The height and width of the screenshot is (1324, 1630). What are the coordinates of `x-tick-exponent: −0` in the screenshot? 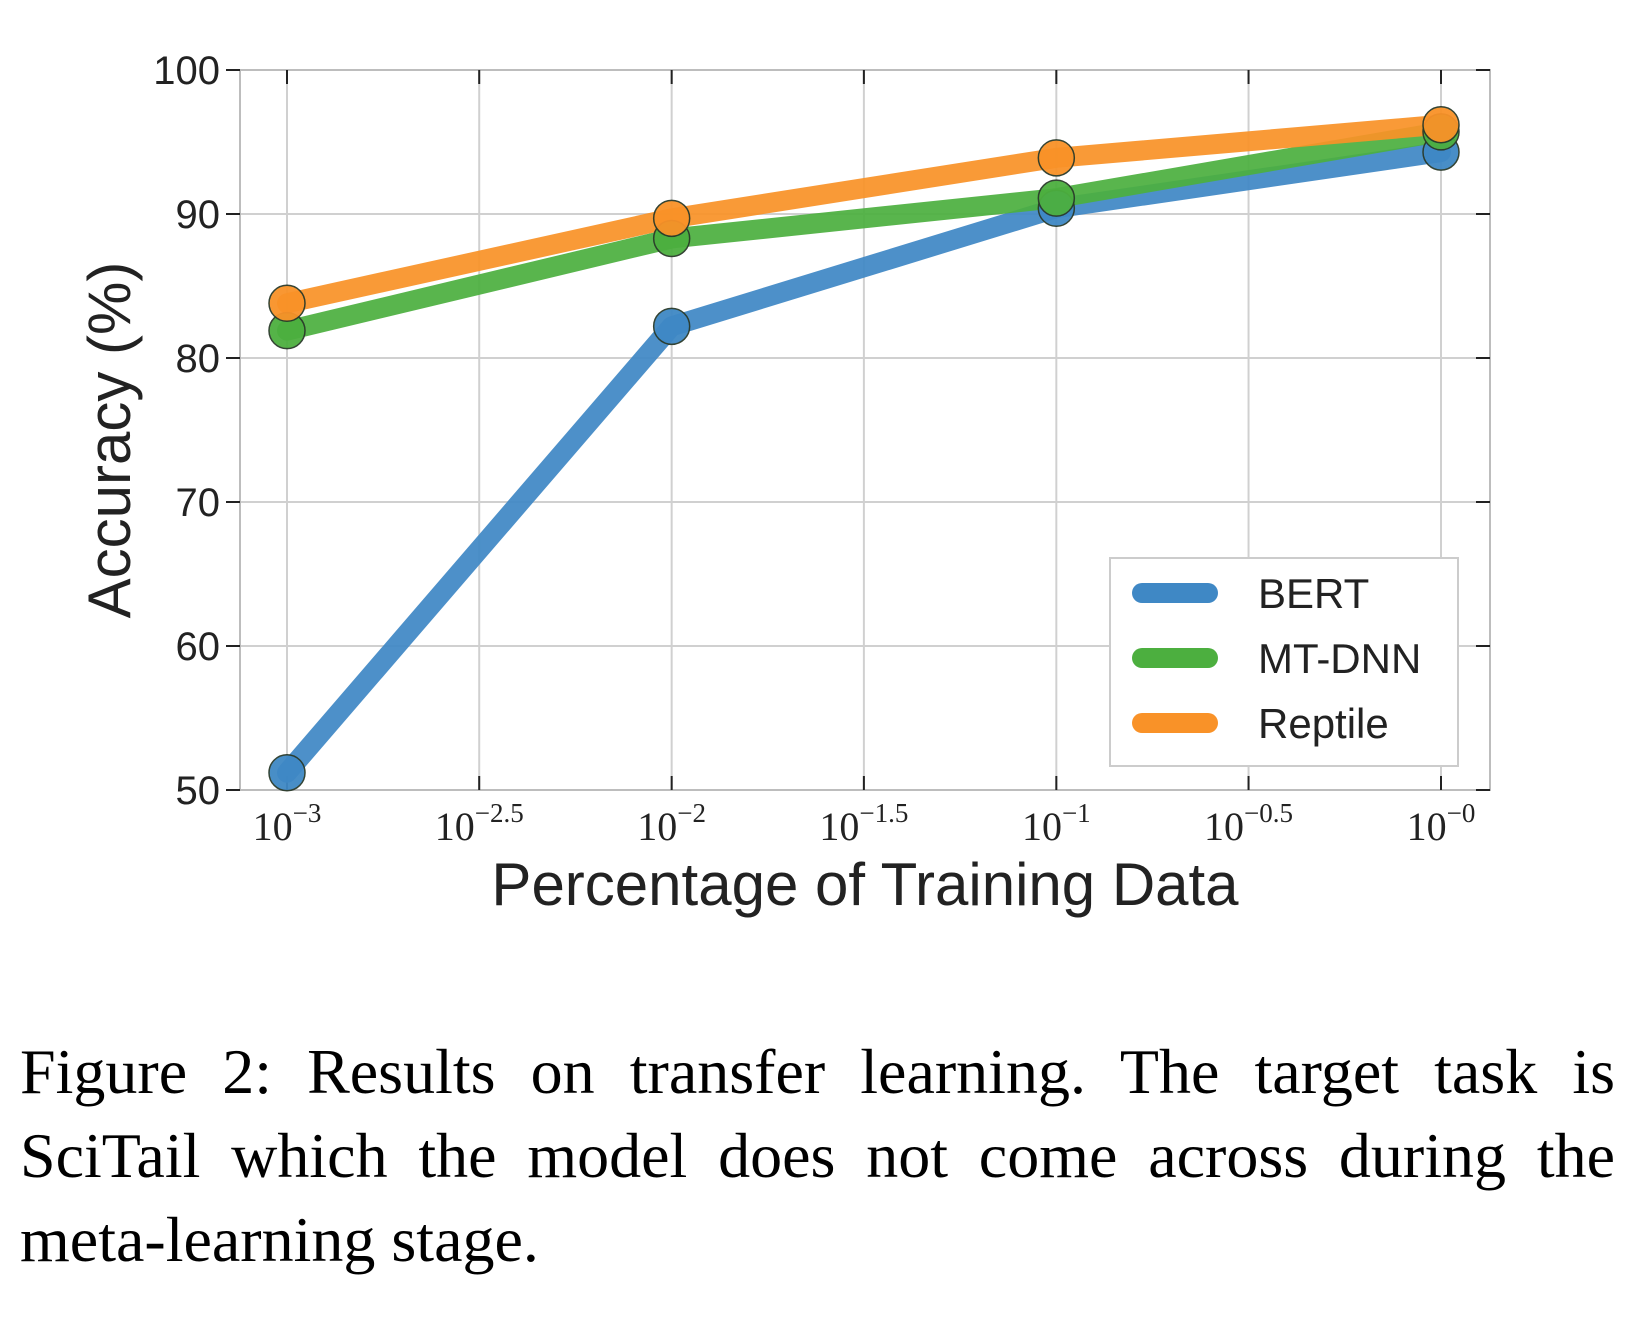 It's located at (1461, 813).